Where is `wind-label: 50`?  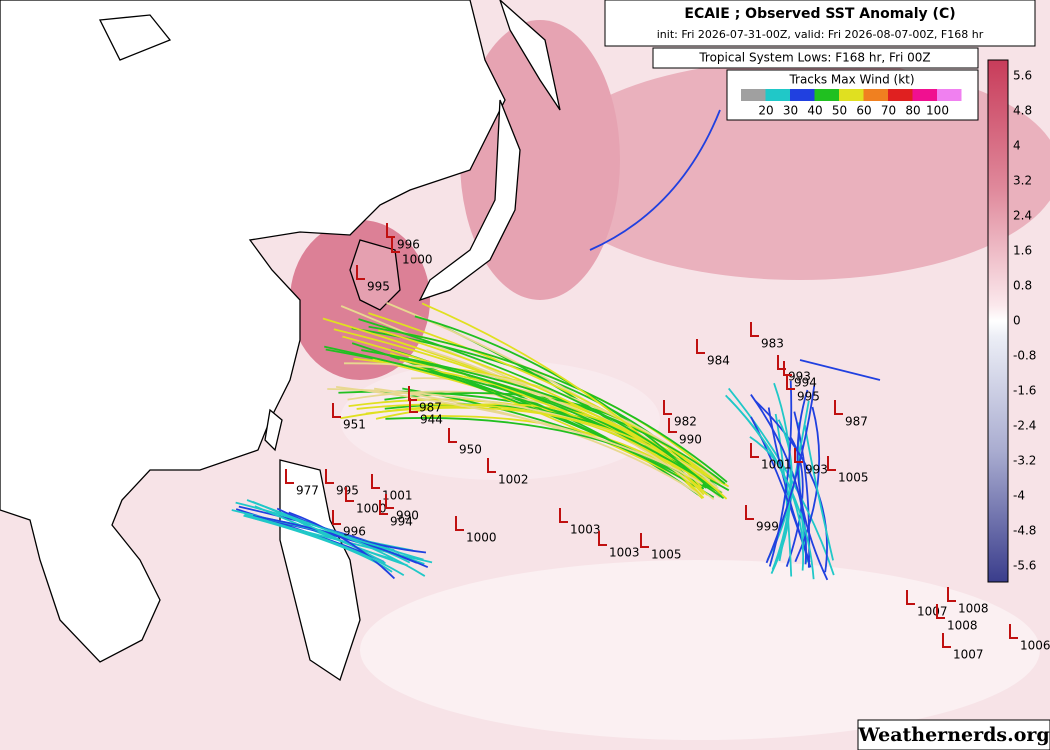 wind-label: 50 is located at coordinates (839, 111).